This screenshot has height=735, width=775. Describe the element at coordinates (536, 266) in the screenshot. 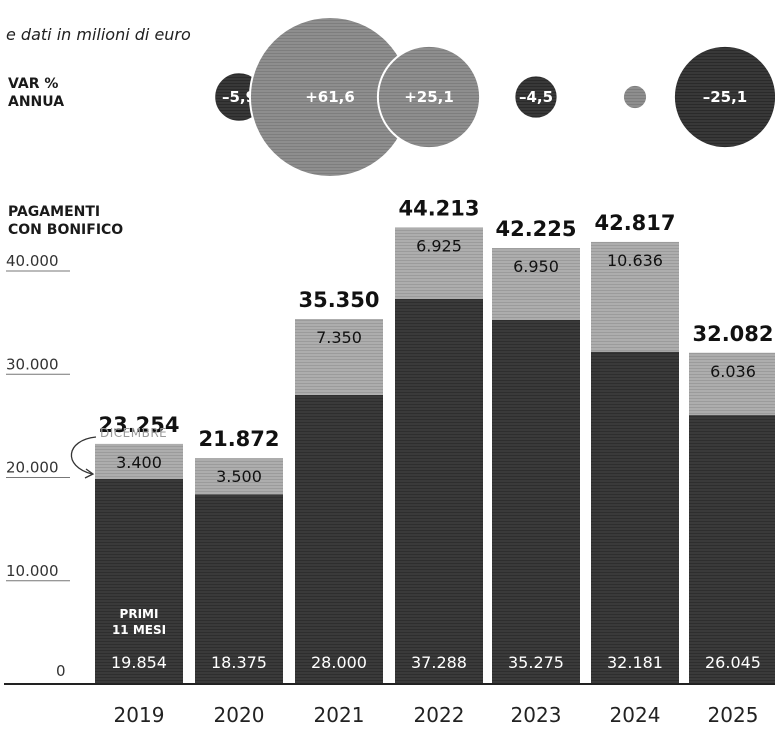

I see `dicembre-value-label: 6.950` at that location.